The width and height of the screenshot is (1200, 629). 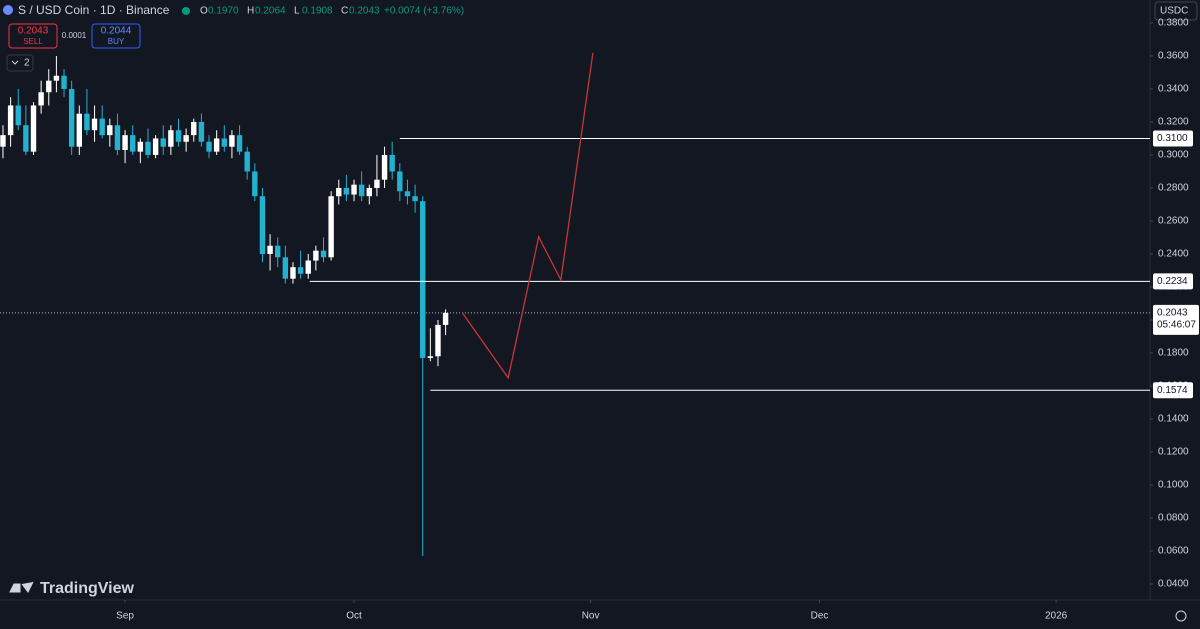 What do you see at coordinates (116, 31) in the screenshot?
I see `buy-price: 0.2044` at bounding box center [116, 31].